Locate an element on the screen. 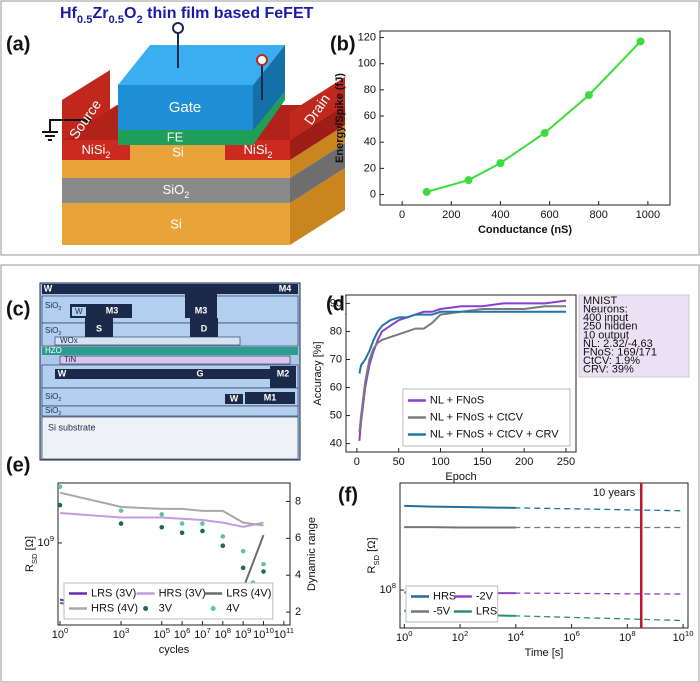 The height and width of the screenshot is (683, 700). y-tick-label: 108 is located at coordinates (387, 588).